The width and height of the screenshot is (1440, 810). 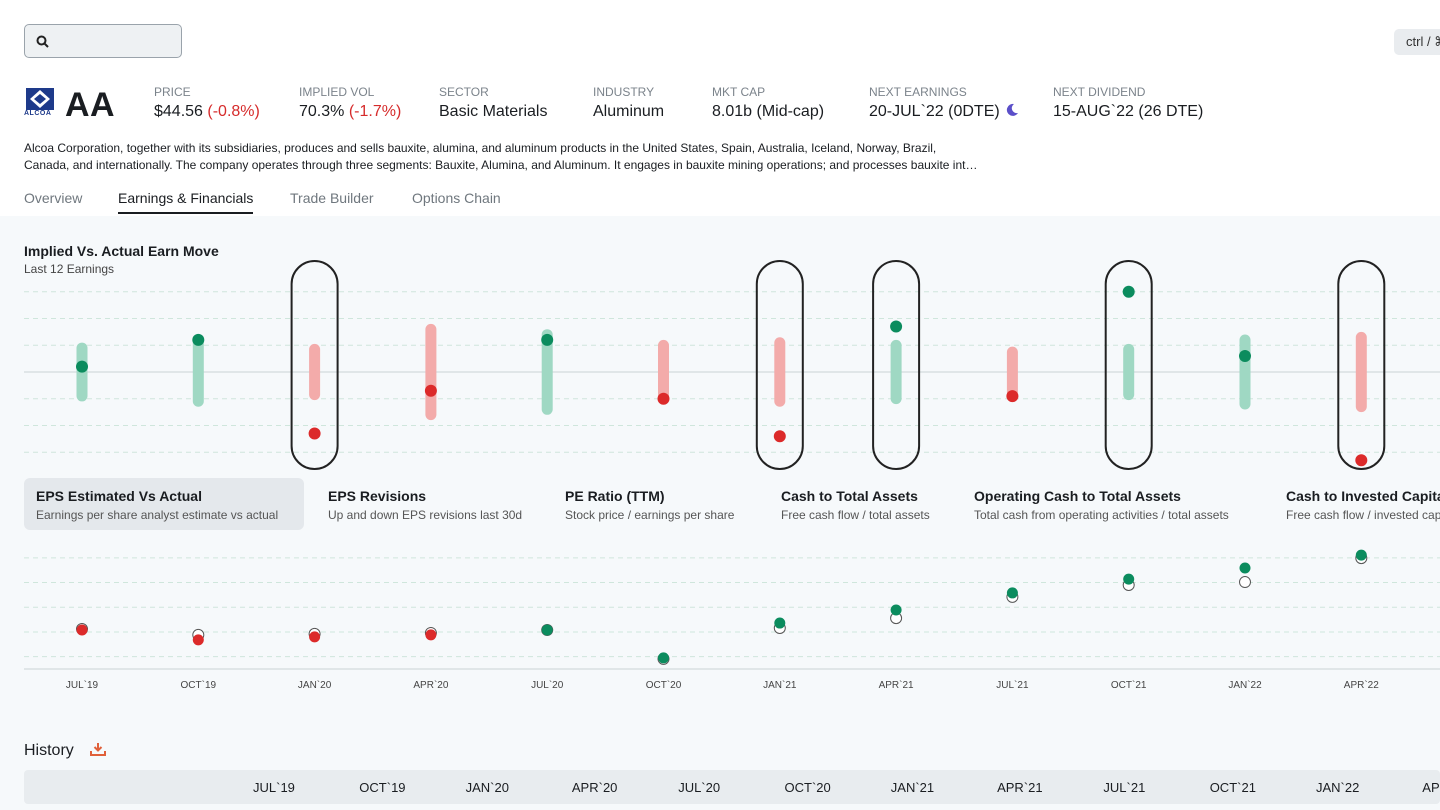 I want to click on metric-title: Cash to Total Assets, so click(x=849, y=496).